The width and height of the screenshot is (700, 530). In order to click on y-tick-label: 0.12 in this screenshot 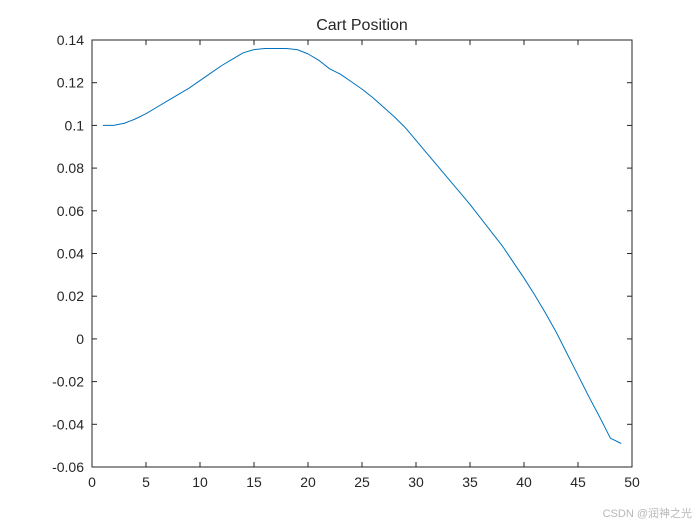, I will do `click(70, 83)`.